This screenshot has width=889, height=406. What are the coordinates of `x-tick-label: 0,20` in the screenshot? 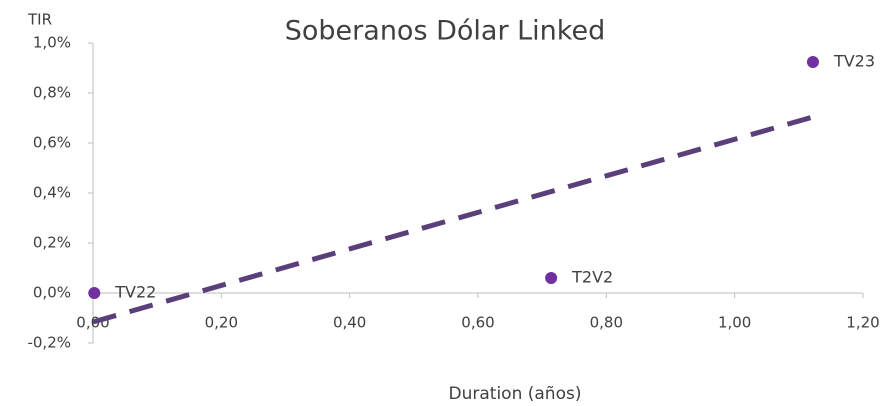 It's located at (221, 323).